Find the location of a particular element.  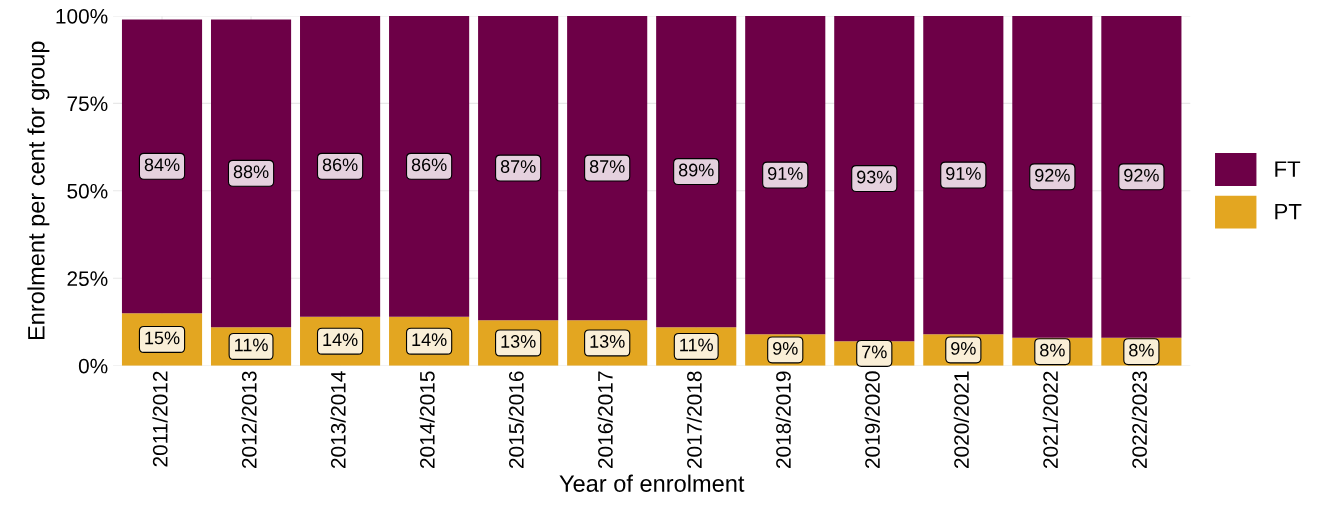

x-tick-label: 2021/2022 is located at coordinates (1050, 419).